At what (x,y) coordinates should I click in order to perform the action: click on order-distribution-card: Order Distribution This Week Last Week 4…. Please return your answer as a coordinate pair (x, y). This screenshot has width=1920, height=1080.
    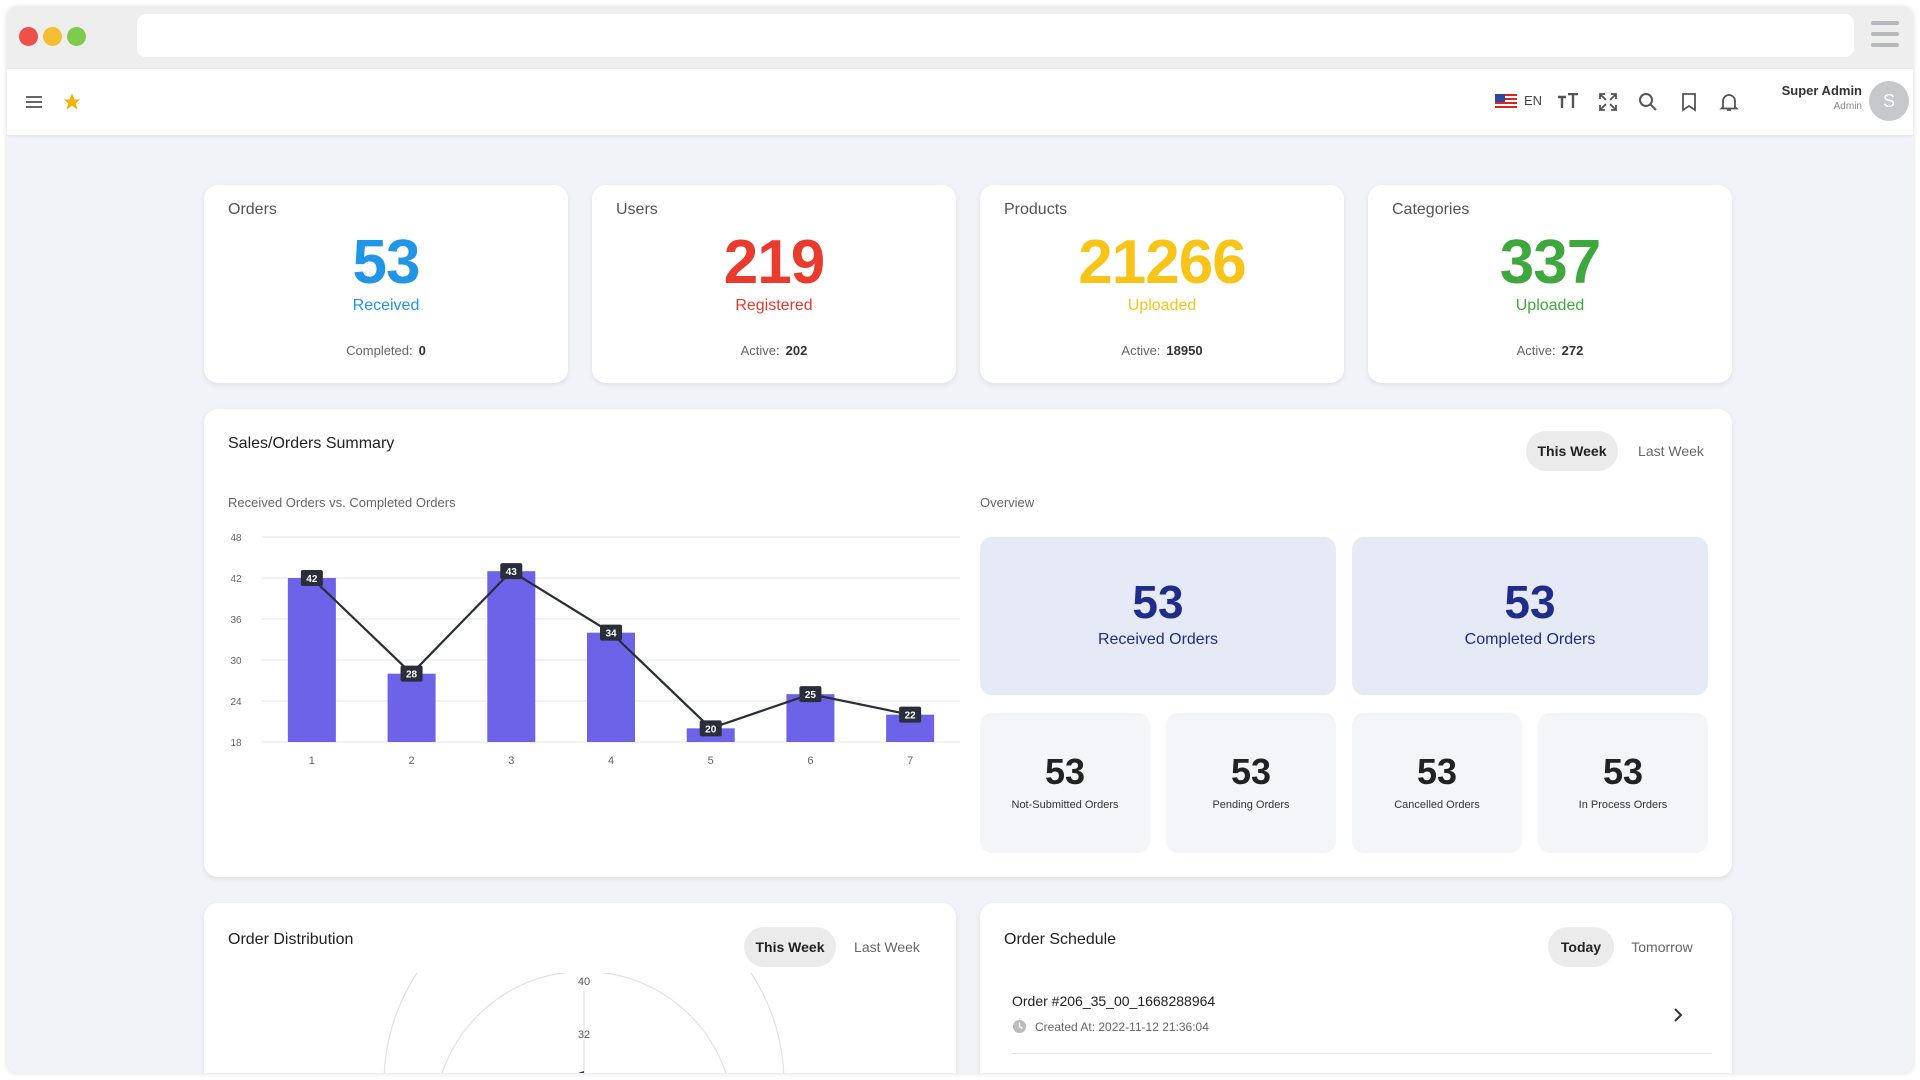
    Looking at the image, I should click on (580, 988).